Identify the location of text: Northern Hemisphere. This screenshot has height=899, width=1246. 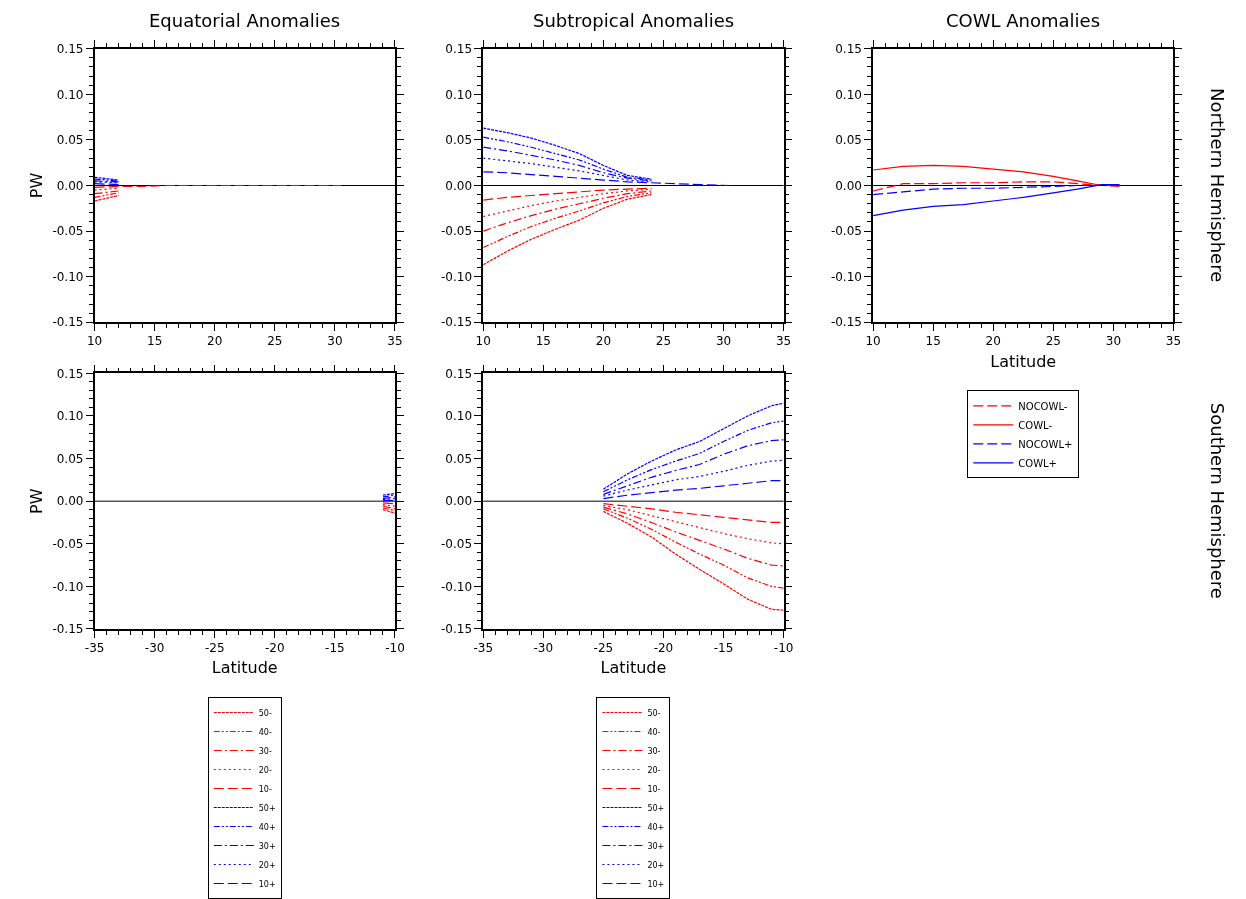
(1217, 185).